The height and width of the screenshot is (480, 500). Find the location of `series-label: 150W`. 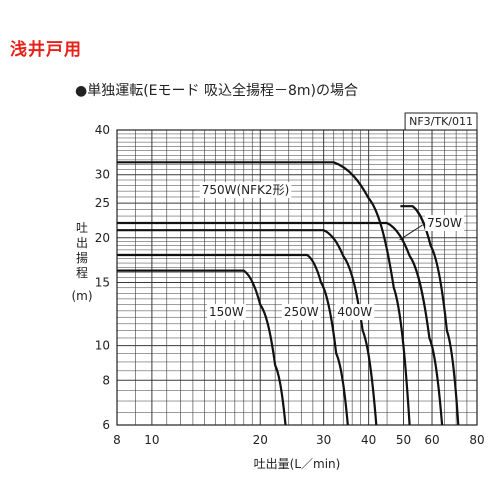

series-label: 150W is located at coordinates (226, 312).